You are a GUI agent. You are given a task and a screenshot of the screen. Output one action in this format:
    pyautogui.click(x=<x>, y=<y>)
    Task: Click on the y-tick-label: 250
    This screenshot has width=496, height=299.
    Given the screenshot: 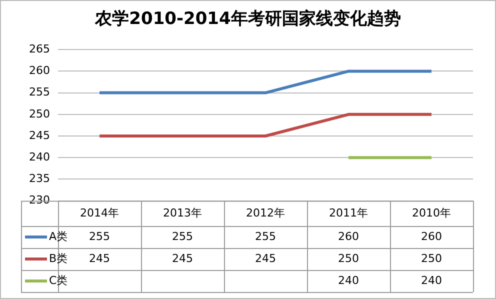 What is the action you would take?
    pyautogui.click(x=39, y=113)
    